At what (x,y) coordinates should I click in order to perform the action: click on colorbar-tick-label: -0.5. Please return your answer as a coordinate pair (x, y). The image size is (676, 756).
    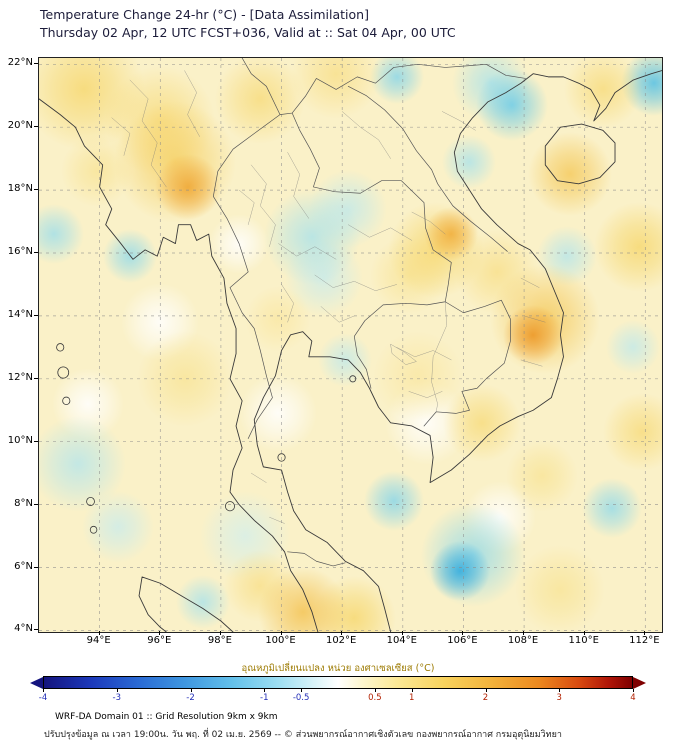
    Looking at the image, I should click on (301, 698).